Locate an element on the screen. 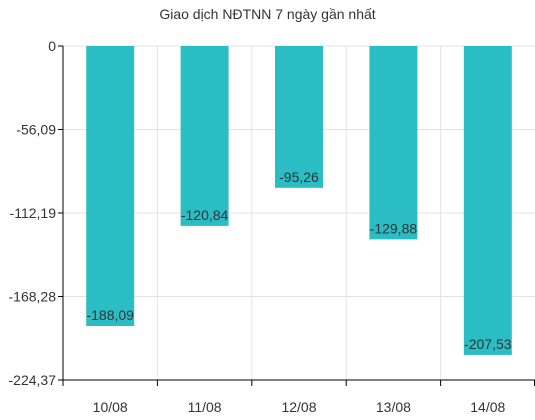 Image resolution: width=535 pixels, height=420 pixels. data-label: -95,26 is located at coordinates (299, 177).